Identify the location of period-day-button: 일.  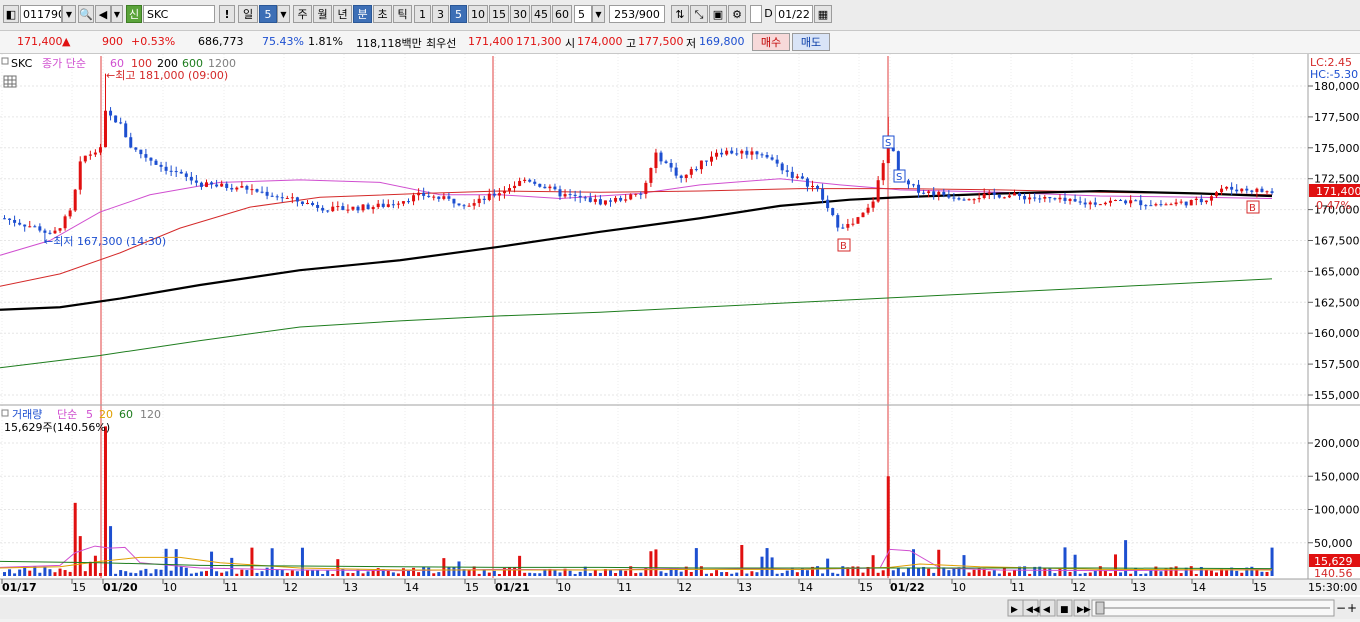
(248, 14).